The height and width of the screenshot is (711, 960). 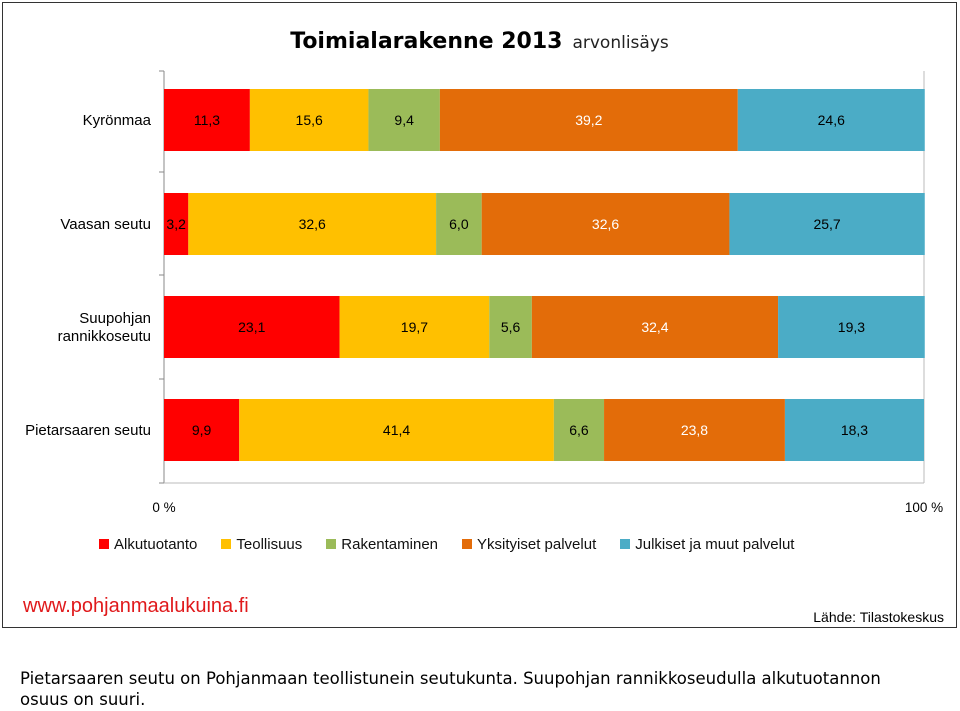 I want to click on data-label: 11,3, so click(x=207, y=120).